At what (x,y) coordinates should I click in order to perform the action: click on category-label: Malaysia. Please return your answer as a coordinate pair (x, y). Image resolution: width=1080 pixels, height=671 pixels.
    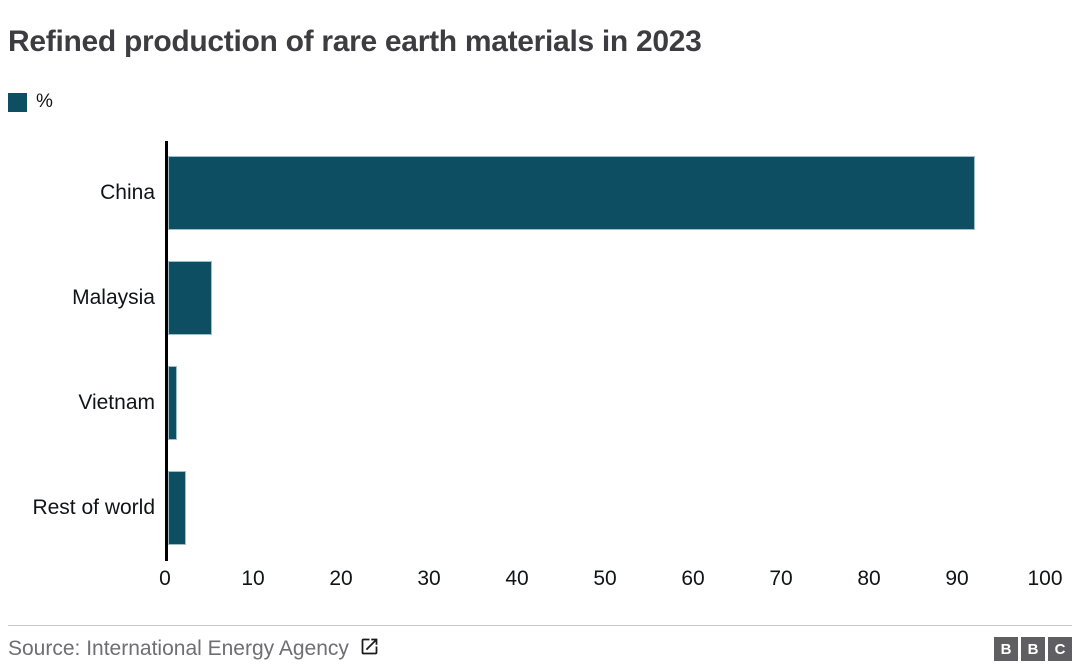
    Looking at the image, I should click on (113, 297).